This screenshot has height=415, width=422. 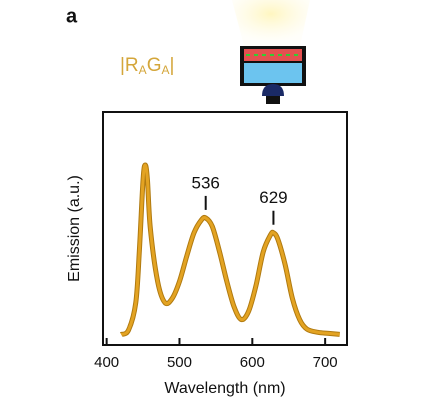 What do you see at coordinates (129, 65) in the screenshot?
I see `label-part: |R` at bounding box center [129, 65].